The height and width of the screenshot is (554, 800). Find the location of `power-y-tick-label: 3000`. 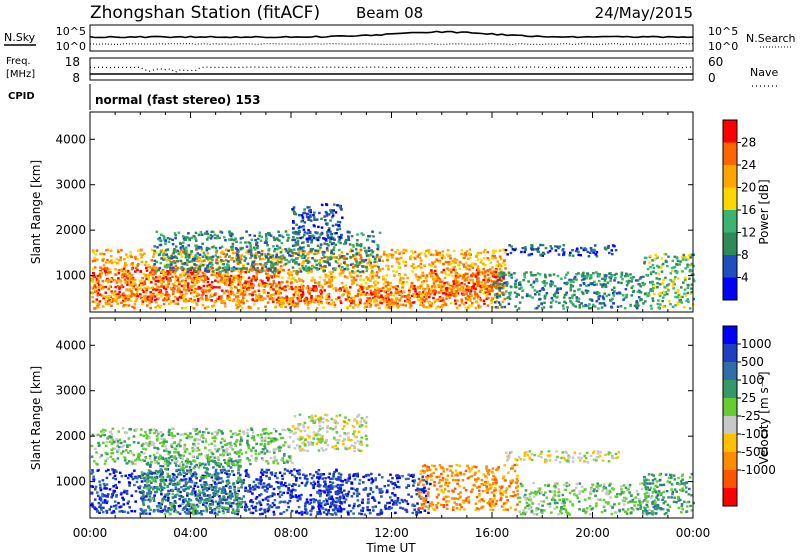

power-y-tick-label: 3000 is located at coordinates (70, 185).